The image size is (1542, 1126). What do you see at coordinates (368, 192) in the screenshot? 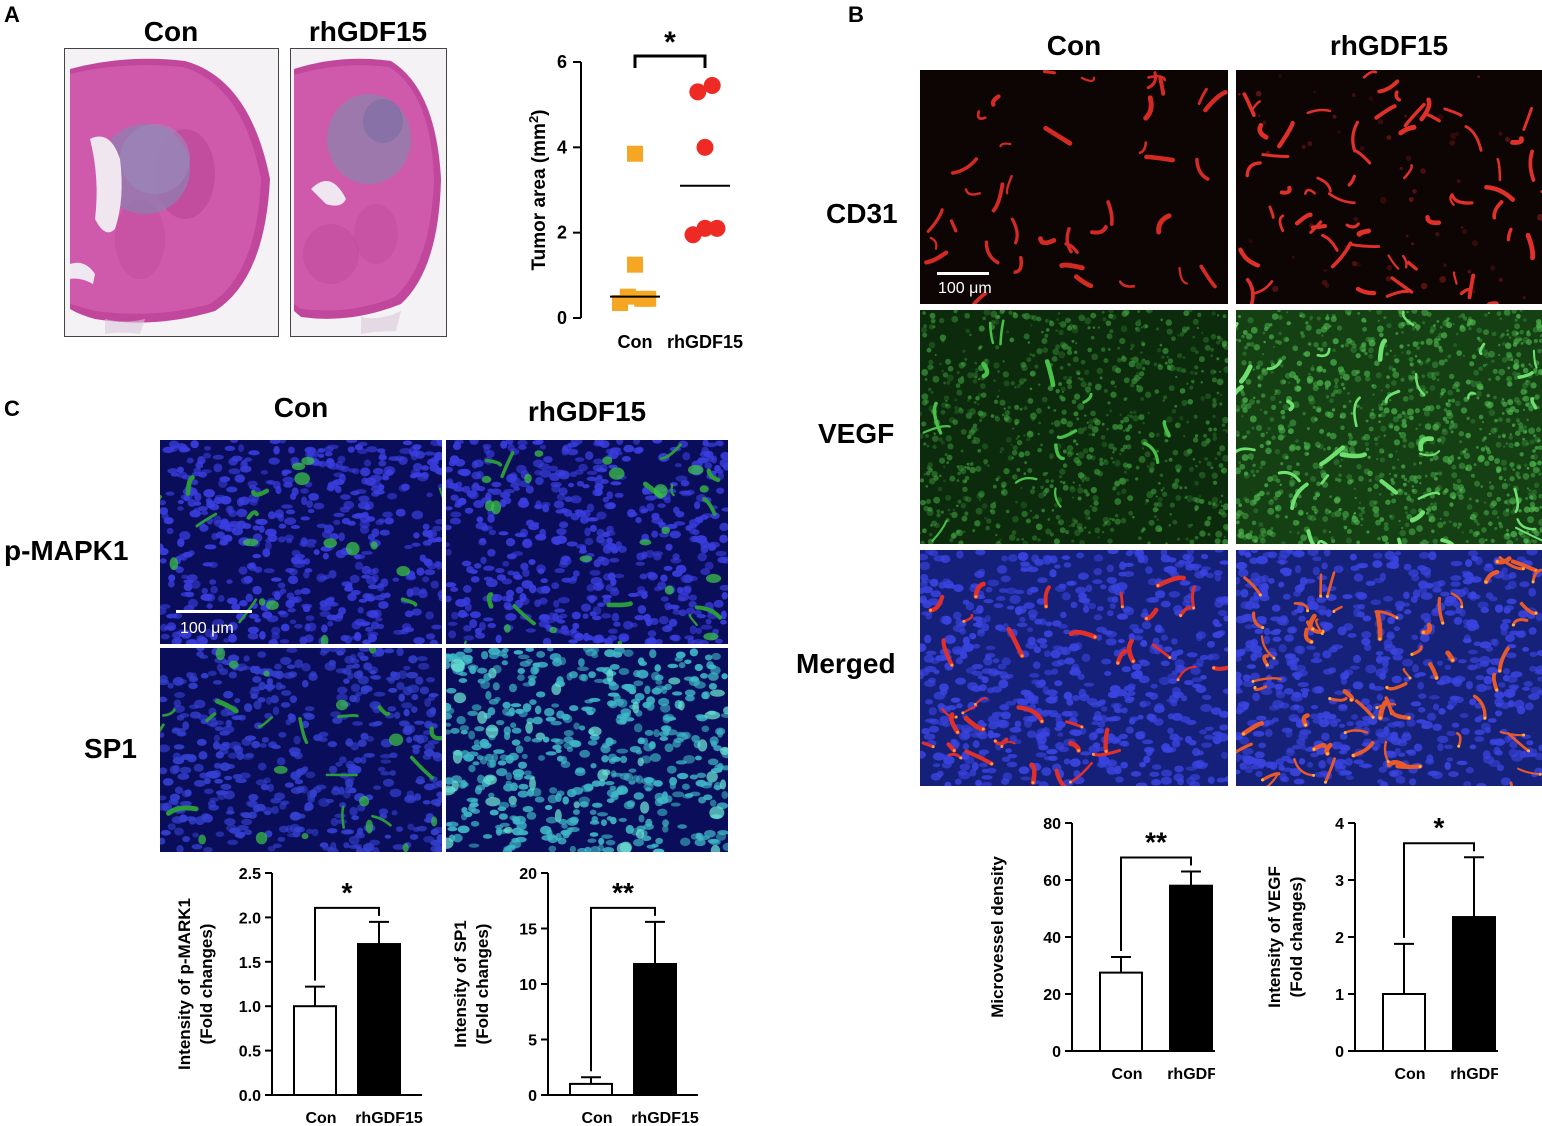
I see `he-brain-section-rhgdf15` at bounding box center [368, 192].